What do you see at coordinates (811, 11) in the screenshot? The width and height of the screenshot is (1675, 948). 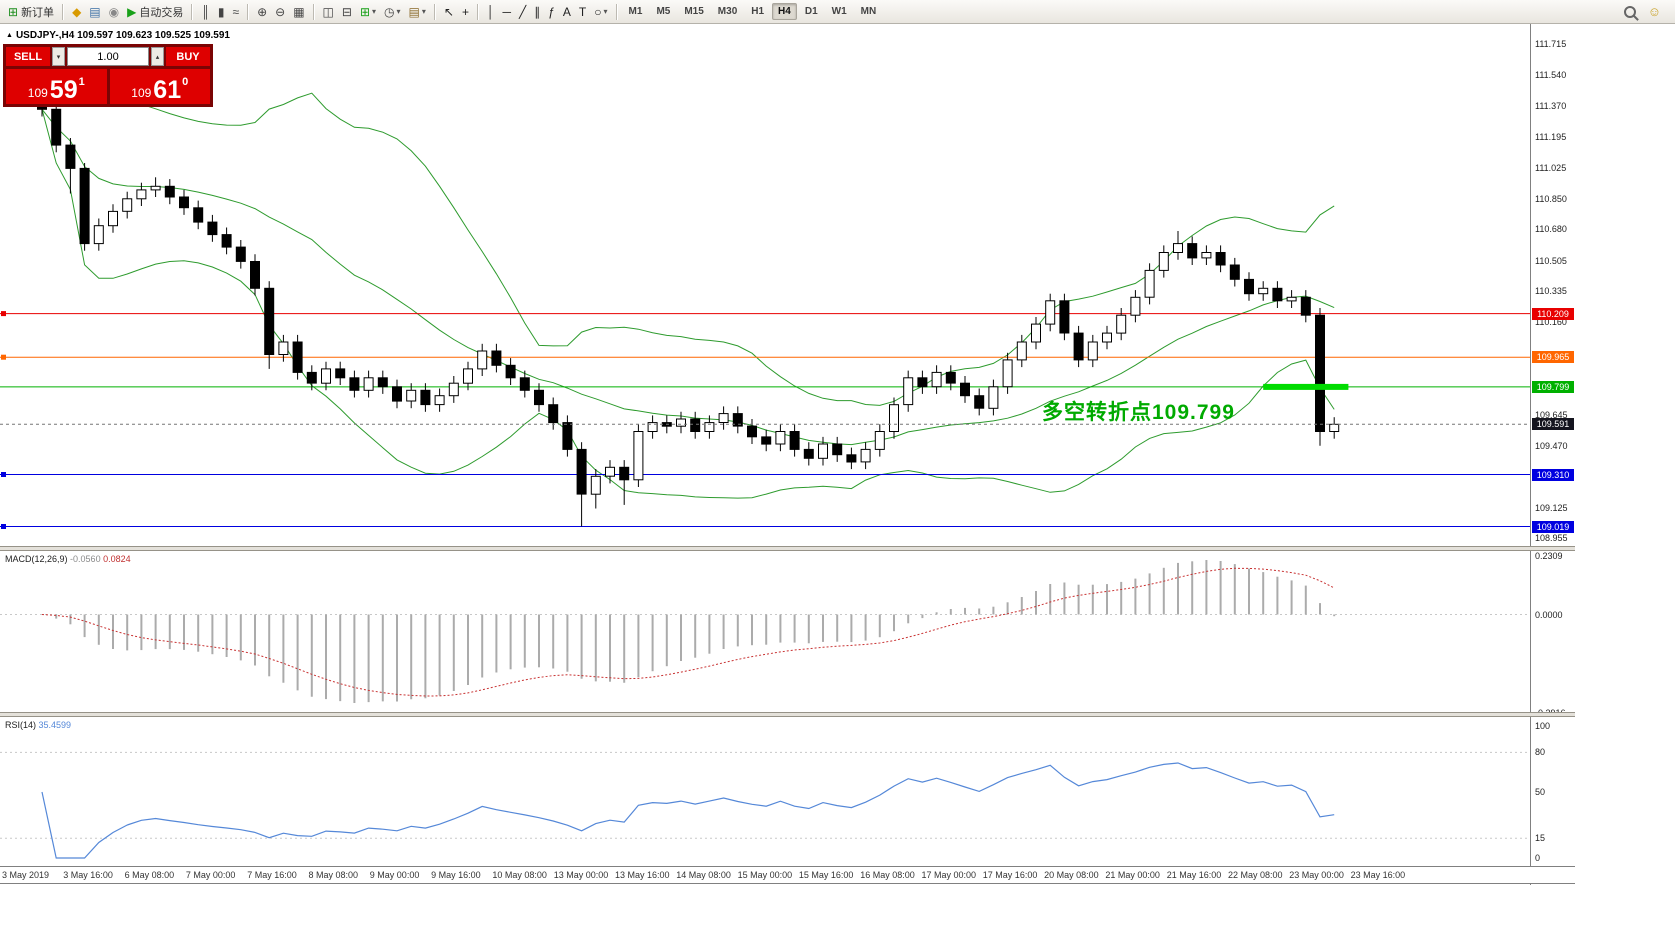 I see `timeframe-D1-button: D1` at bounding box center [811, 11].